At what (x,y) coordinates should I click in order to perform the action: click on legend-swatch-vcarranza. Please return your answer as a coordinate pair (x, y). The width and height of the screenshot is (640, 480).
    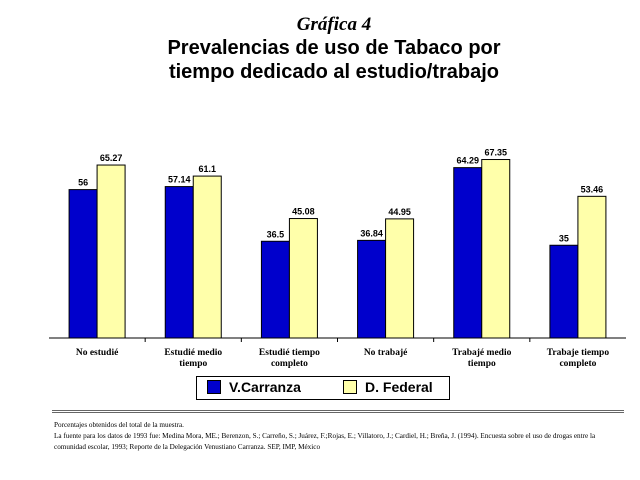
    Looking at the image, I should click on (214, 387).